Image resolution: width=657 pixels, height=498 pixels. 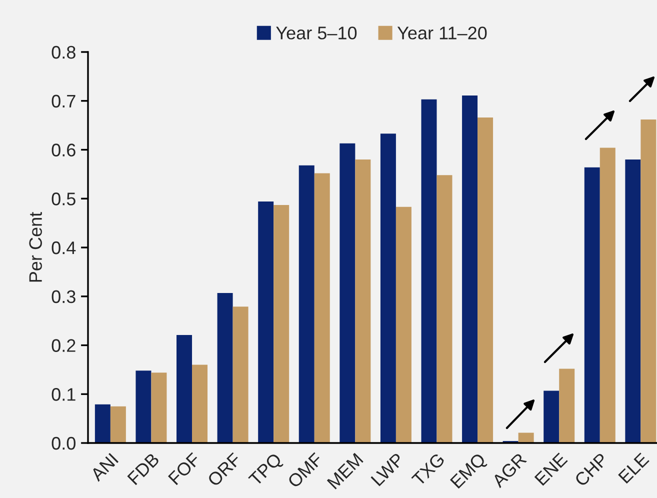 I want to click on y-tick-label: 0.8, so click(x=64, y=52).